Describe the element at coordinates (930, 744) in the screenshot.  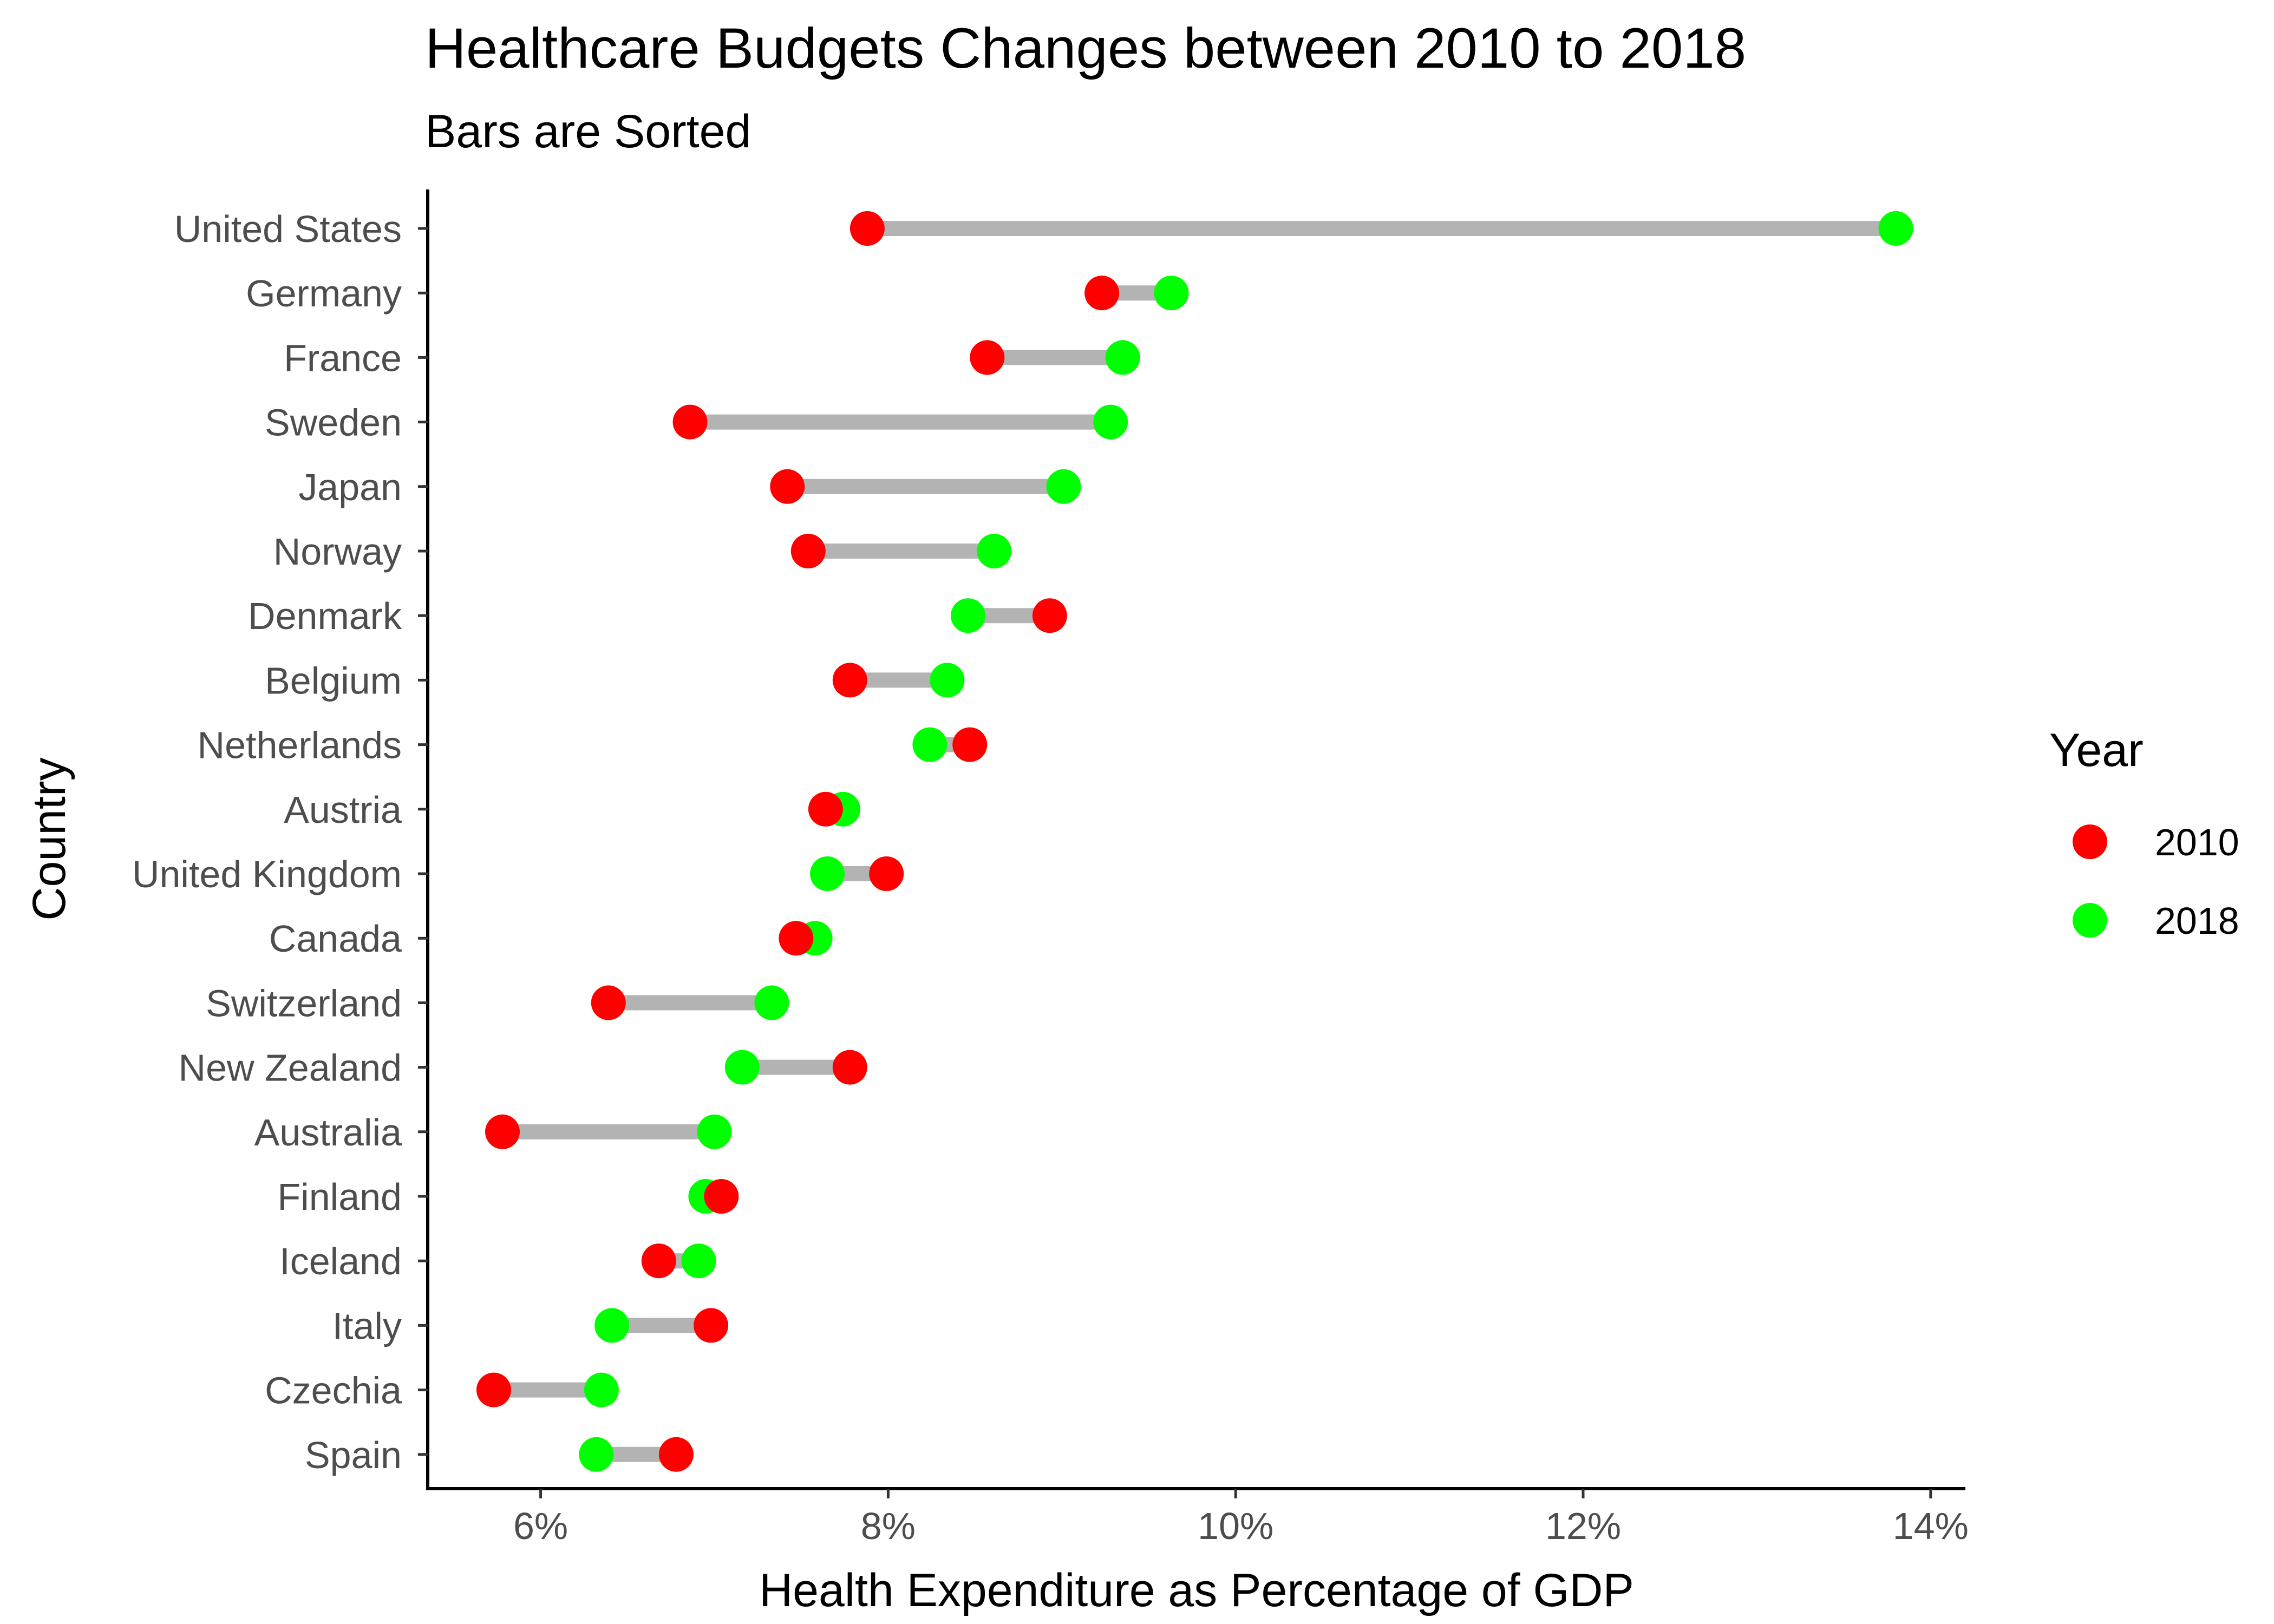
I see `point-2018-netherlands` at that location.